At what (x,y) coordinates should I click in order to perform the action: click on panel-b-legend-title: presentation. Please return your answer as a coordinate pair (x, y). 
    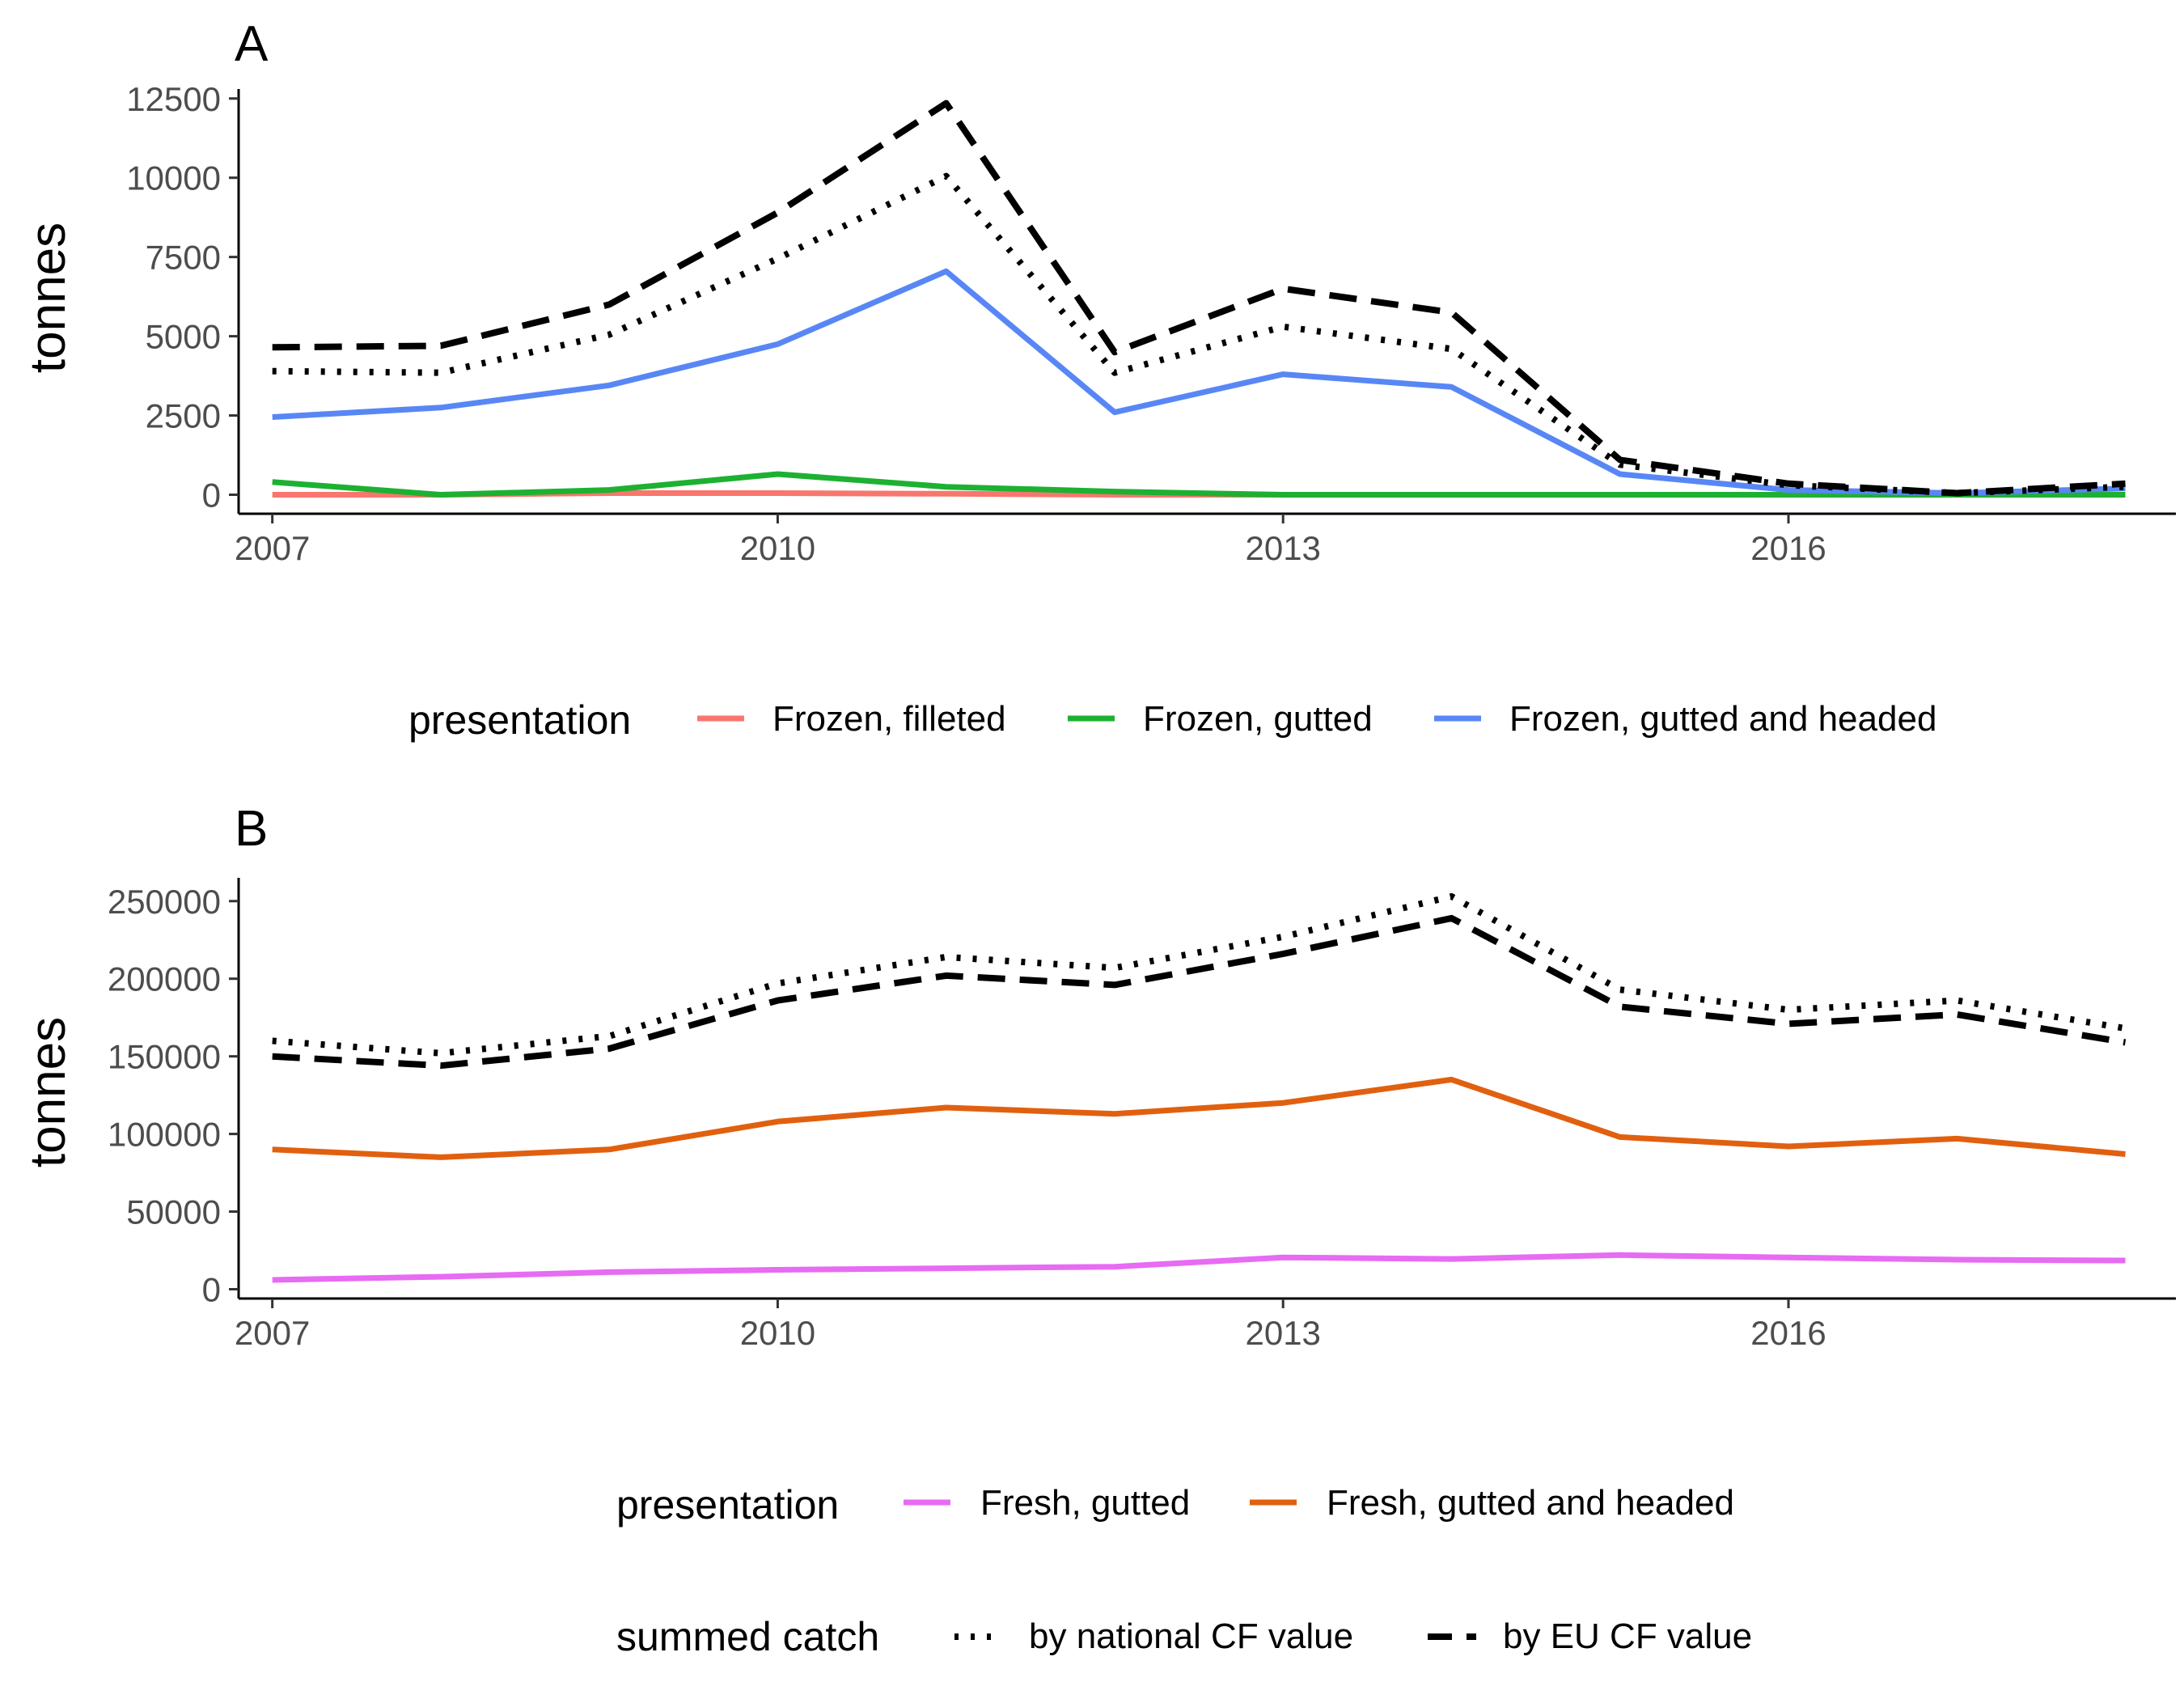
    Looking at the image, I should click on (727, 1504).